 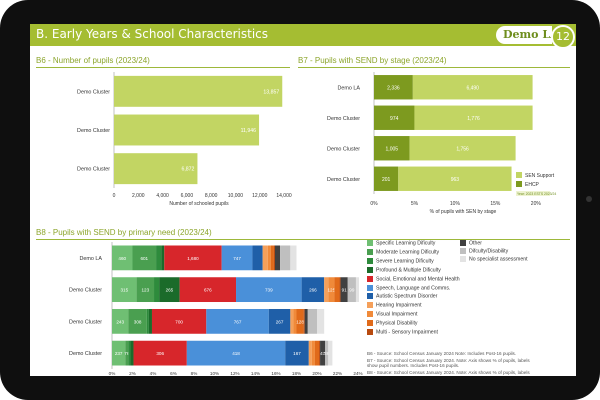 What do you see at coordinates (455, 204) in the screenshot?
I see `b7-x-tick: 10%` at bounding box center [455, 204].